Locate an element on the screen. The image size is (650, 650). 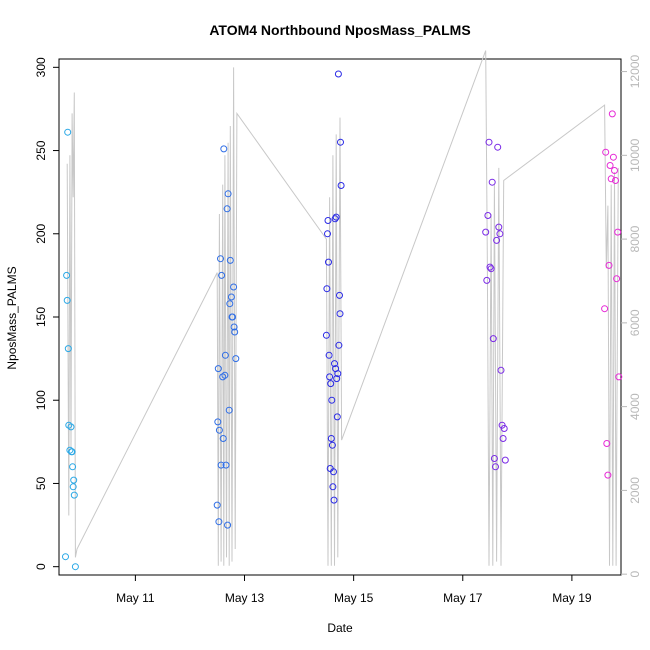
y-tick-label: 150 is located at coordinates (41, 317).